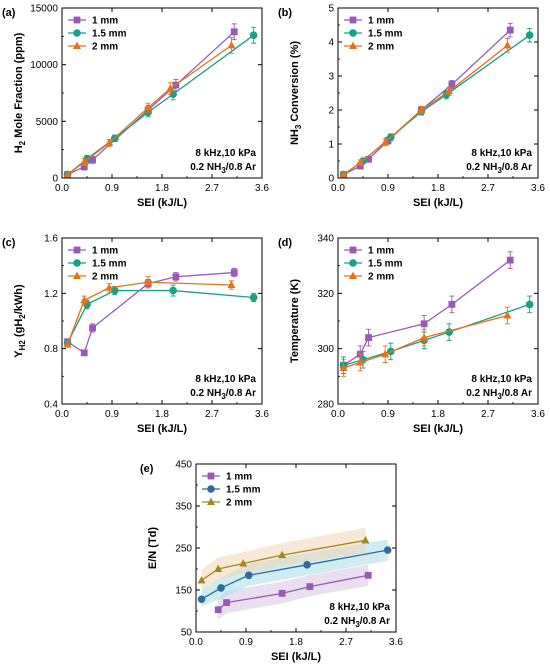 Image resolution: width=550 pixels, height=672 pixels. Describe the element at coordinates (295, 321) in the screenshot. I see `y-axis-label: Temperature (K)` at that location.